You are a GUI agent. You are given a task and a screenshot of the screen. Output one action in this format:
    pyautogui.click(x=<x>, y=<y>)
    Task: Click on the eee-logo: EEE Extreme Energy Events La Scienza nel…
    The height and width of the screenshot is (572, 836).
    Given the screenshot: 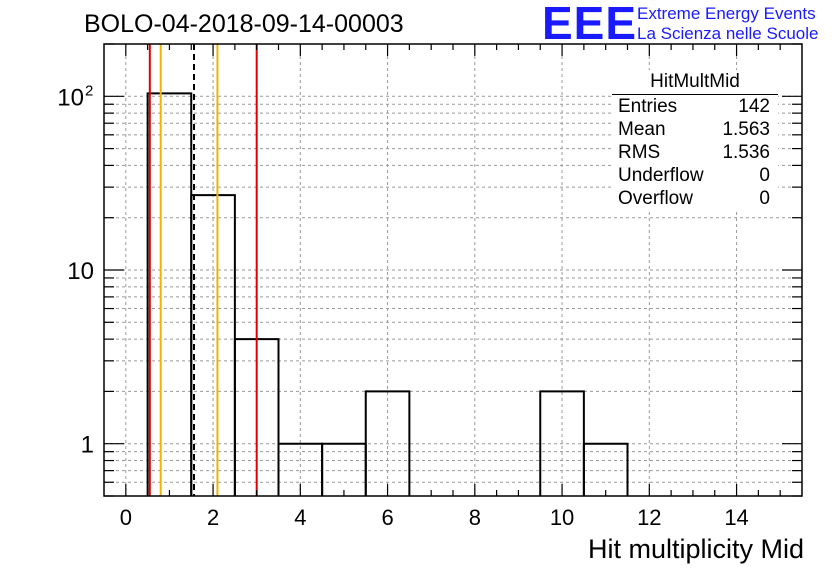 What is the action you would take?
    pyautogui.click(x=687, y=24)
    